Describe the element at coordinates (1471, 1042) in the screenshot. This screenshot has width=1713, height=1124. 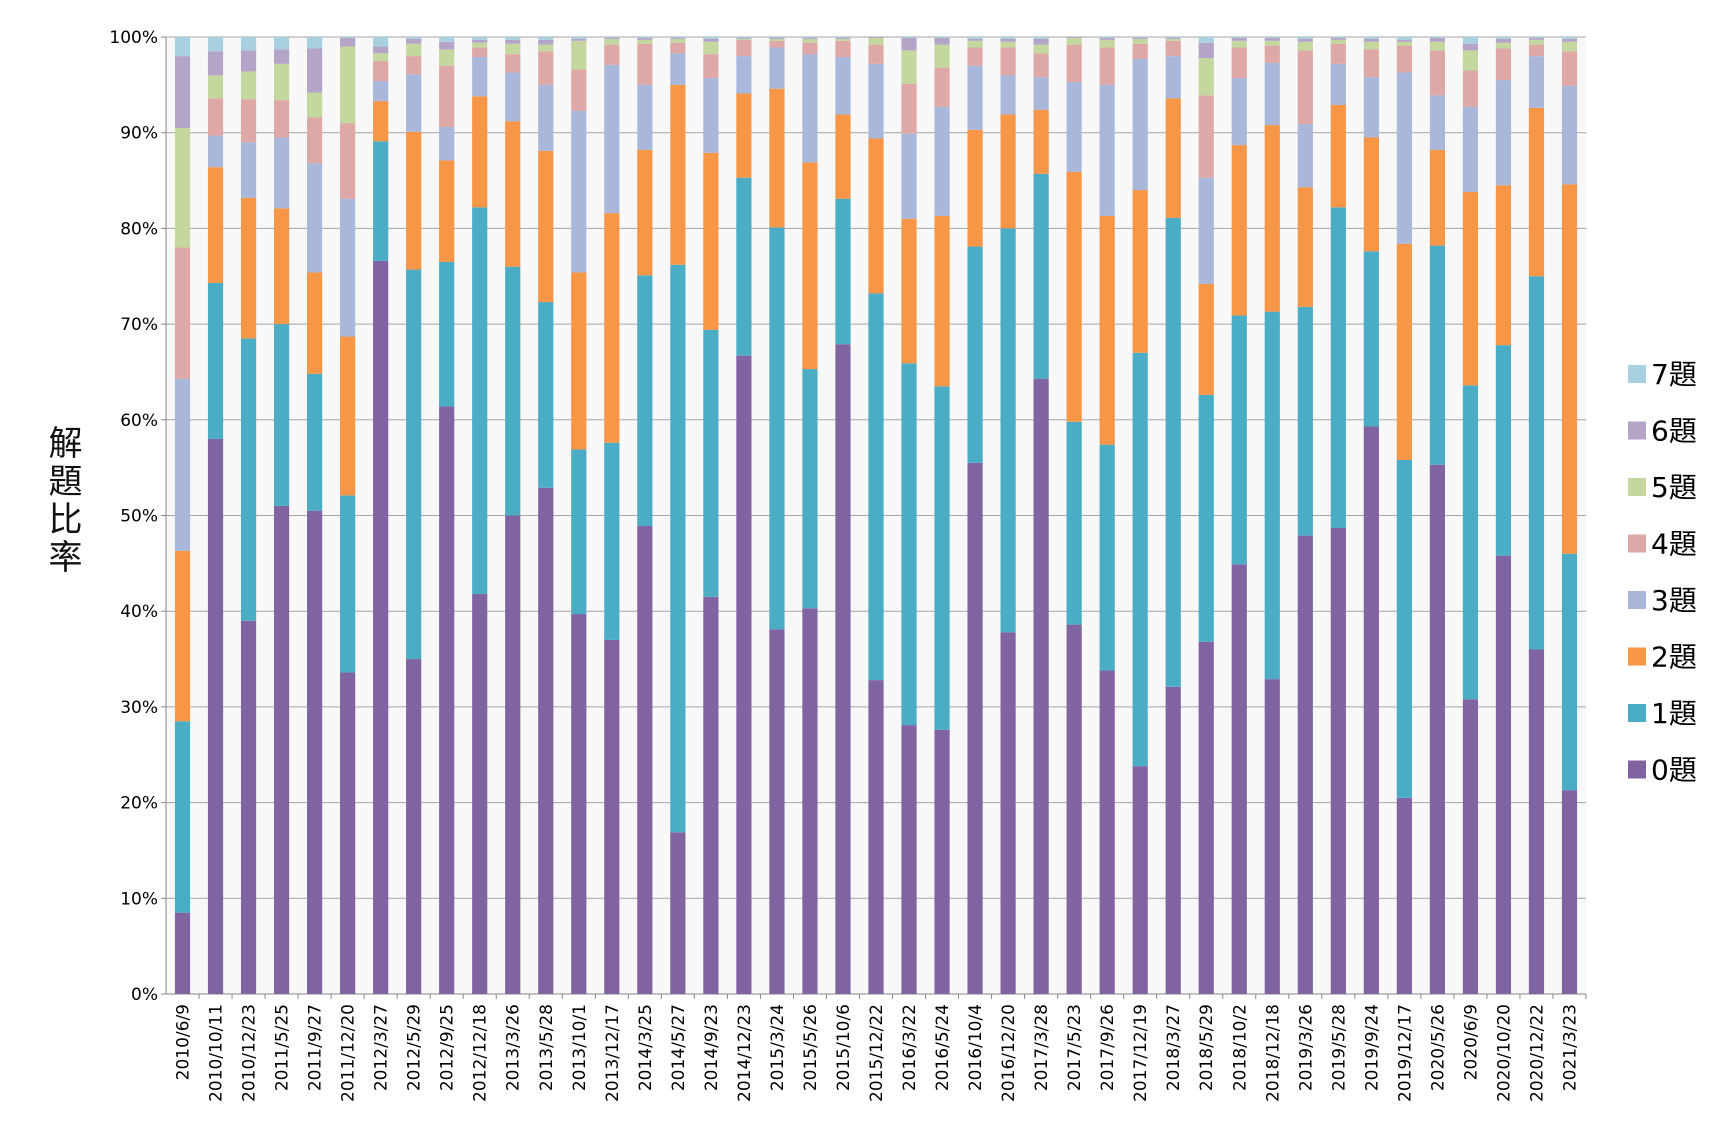
I see `x-tick-label: 2020/6/9` at that location.